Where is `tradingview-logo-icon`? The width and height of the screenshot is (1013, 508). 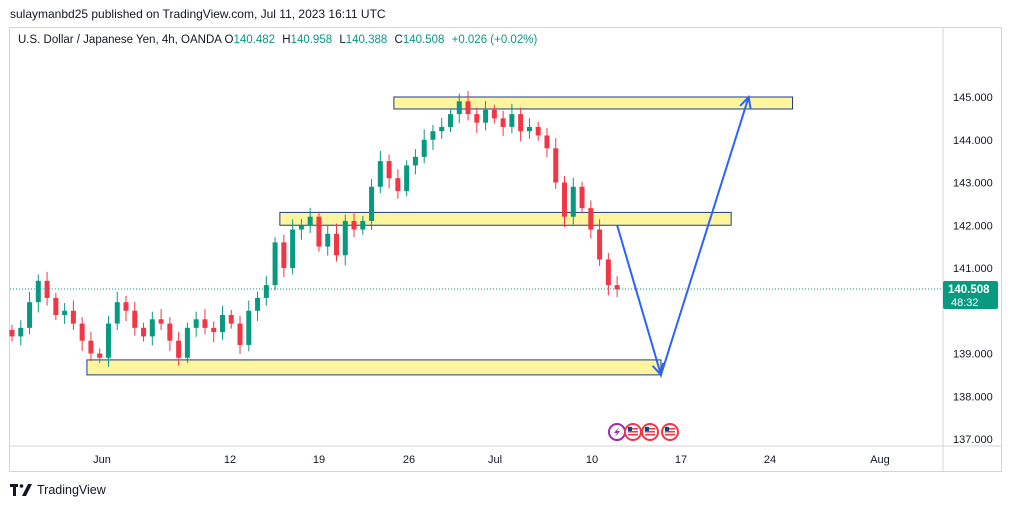 tradingview-logo-icon is located at coordinates (21, 490).